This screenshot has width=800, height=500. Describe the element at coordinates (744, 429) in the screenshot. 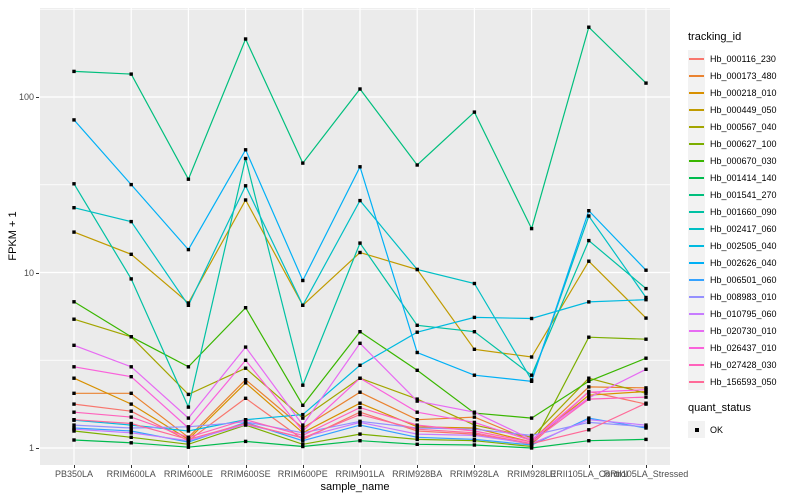

I see `legend-item-quant-OK: OK` at that location.